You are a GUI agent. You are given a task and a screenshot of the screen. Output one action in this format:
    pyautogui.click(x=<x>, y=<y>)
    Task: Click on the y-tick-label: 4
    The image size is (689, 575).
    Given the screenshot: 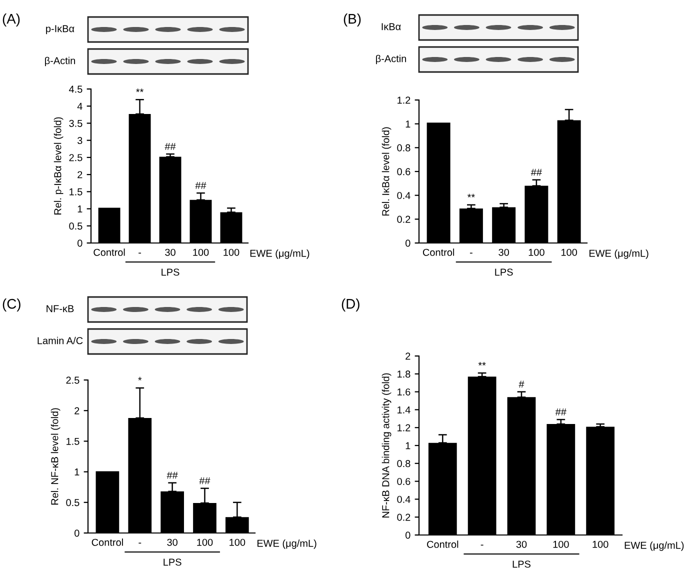 What is the action you would take?
    pyautogui.click(x=79, y=106)
    